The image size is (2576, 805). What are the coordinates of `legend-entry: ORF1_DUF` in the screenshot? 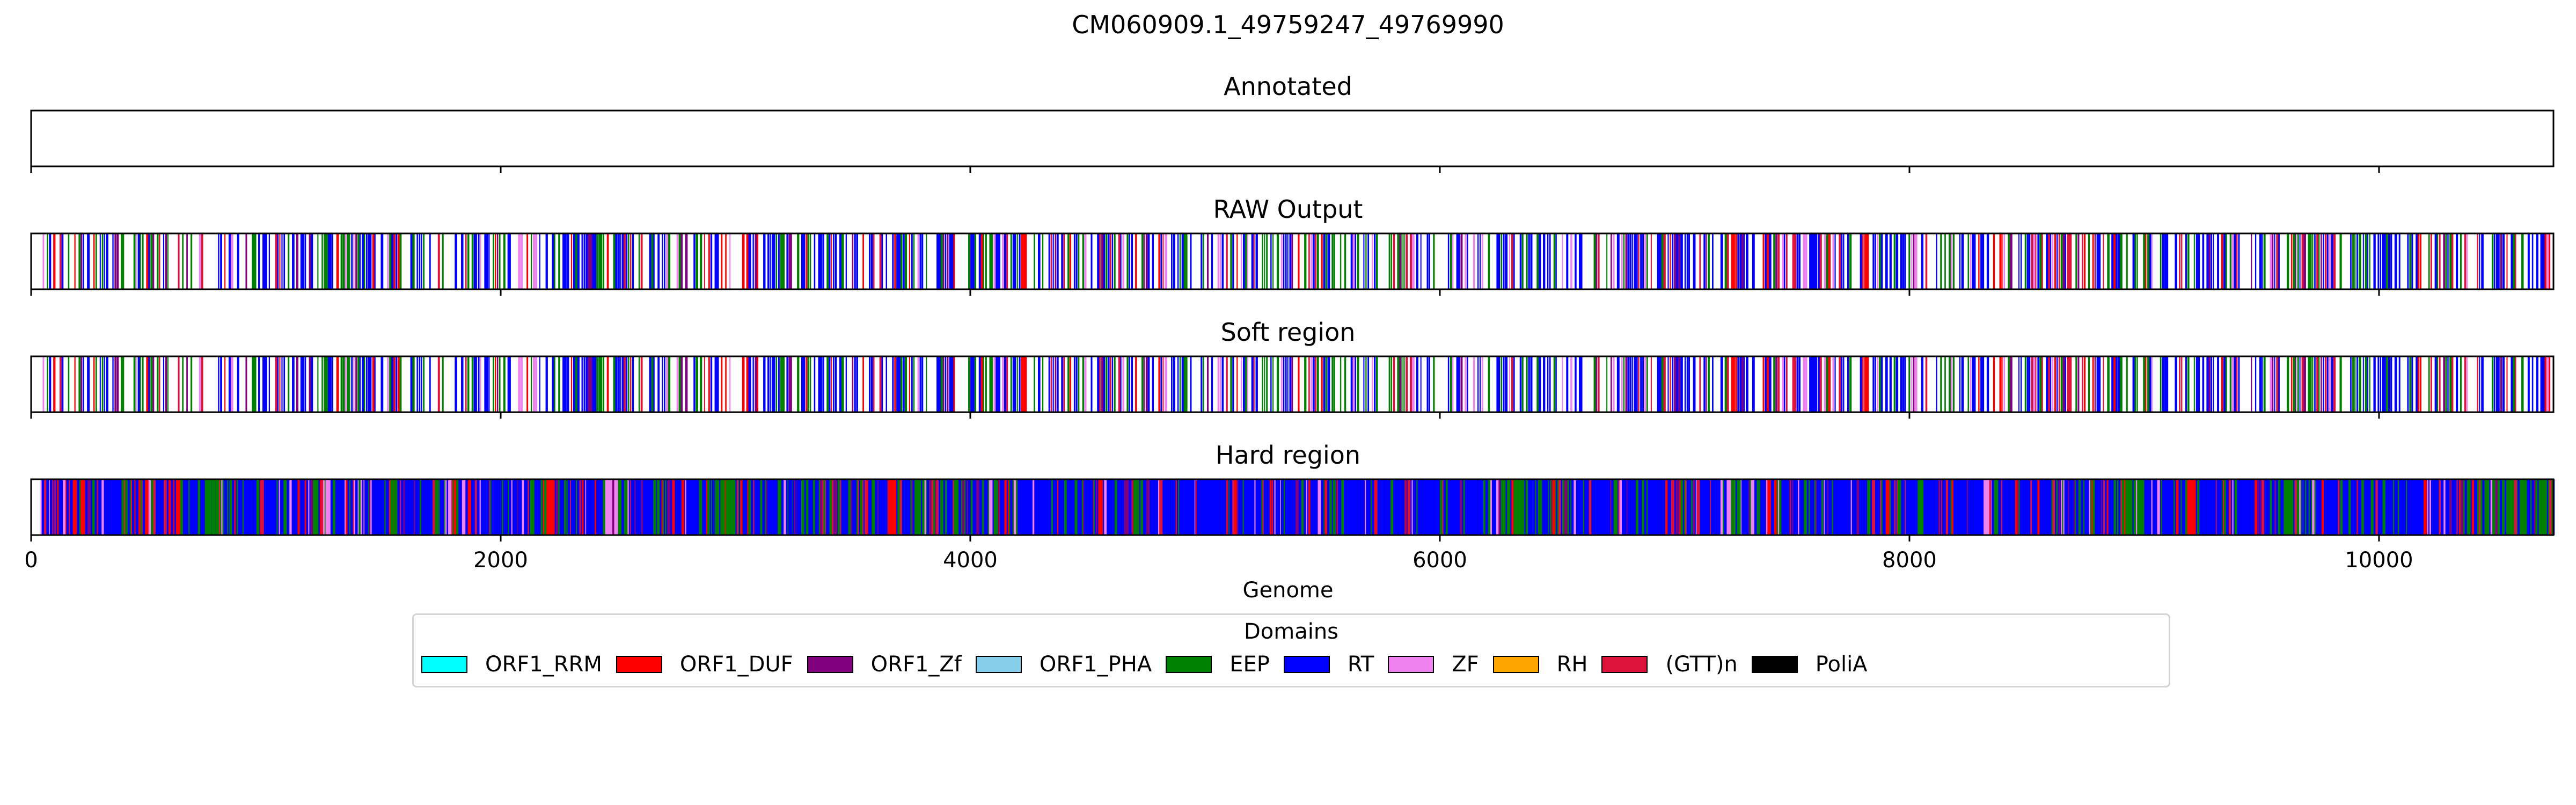 It's located at (704, 664).